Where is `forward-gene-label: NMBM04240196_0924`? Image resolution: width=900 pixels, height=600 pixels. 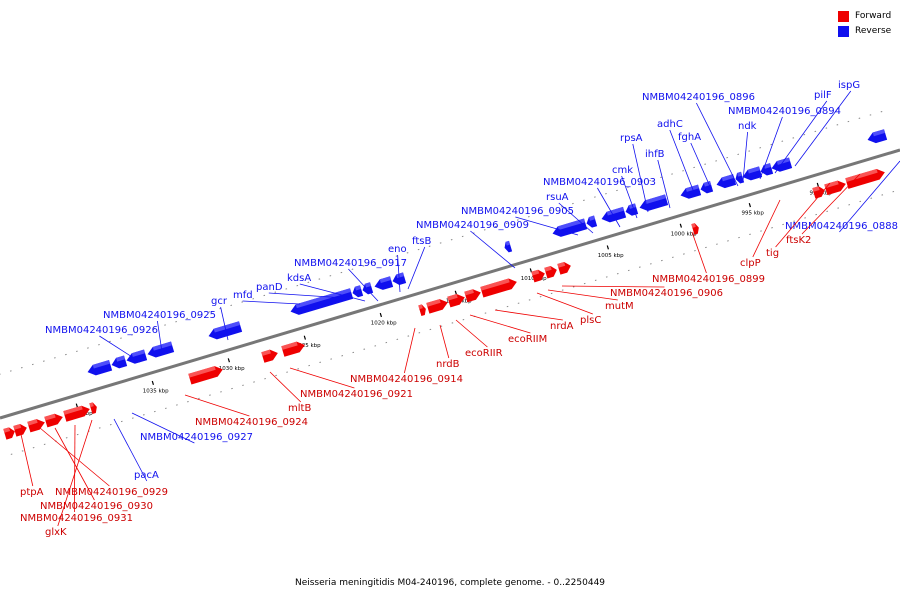
forward-gene-label: NMBM04240196_0924 is located at coordinates (251, 422).